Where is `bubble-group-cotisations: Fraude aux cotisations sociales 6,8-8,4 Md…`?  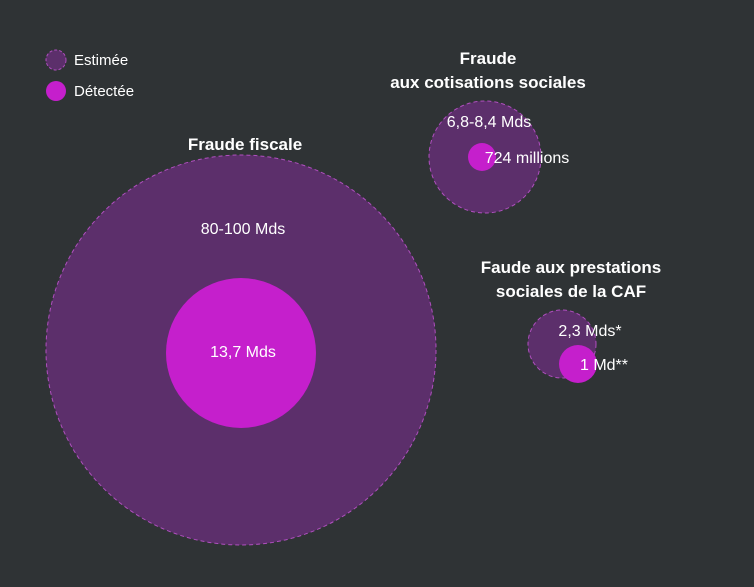 bubble-group-cotisations: Fraude aux cotisations sociales 6,8-8,4 Md… is located at coordinates (488, 131).